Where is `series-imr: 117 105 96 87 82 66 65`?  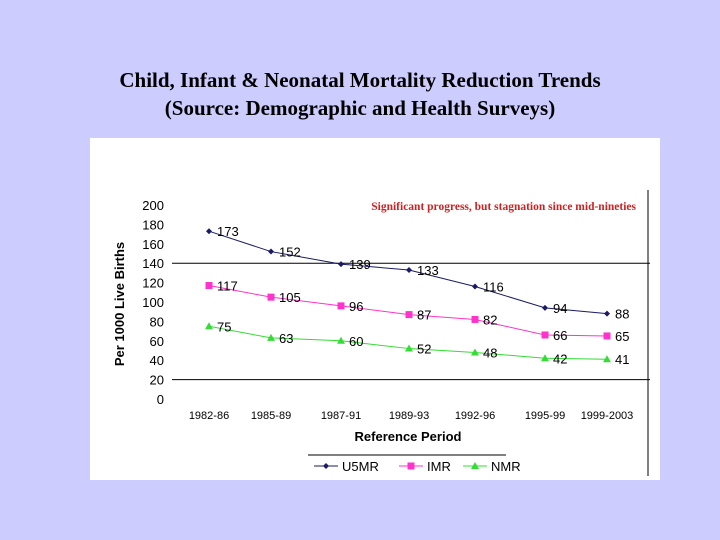
series-imr: 117 105 96 87 82 66 65 is located at coordinates (417, 311).